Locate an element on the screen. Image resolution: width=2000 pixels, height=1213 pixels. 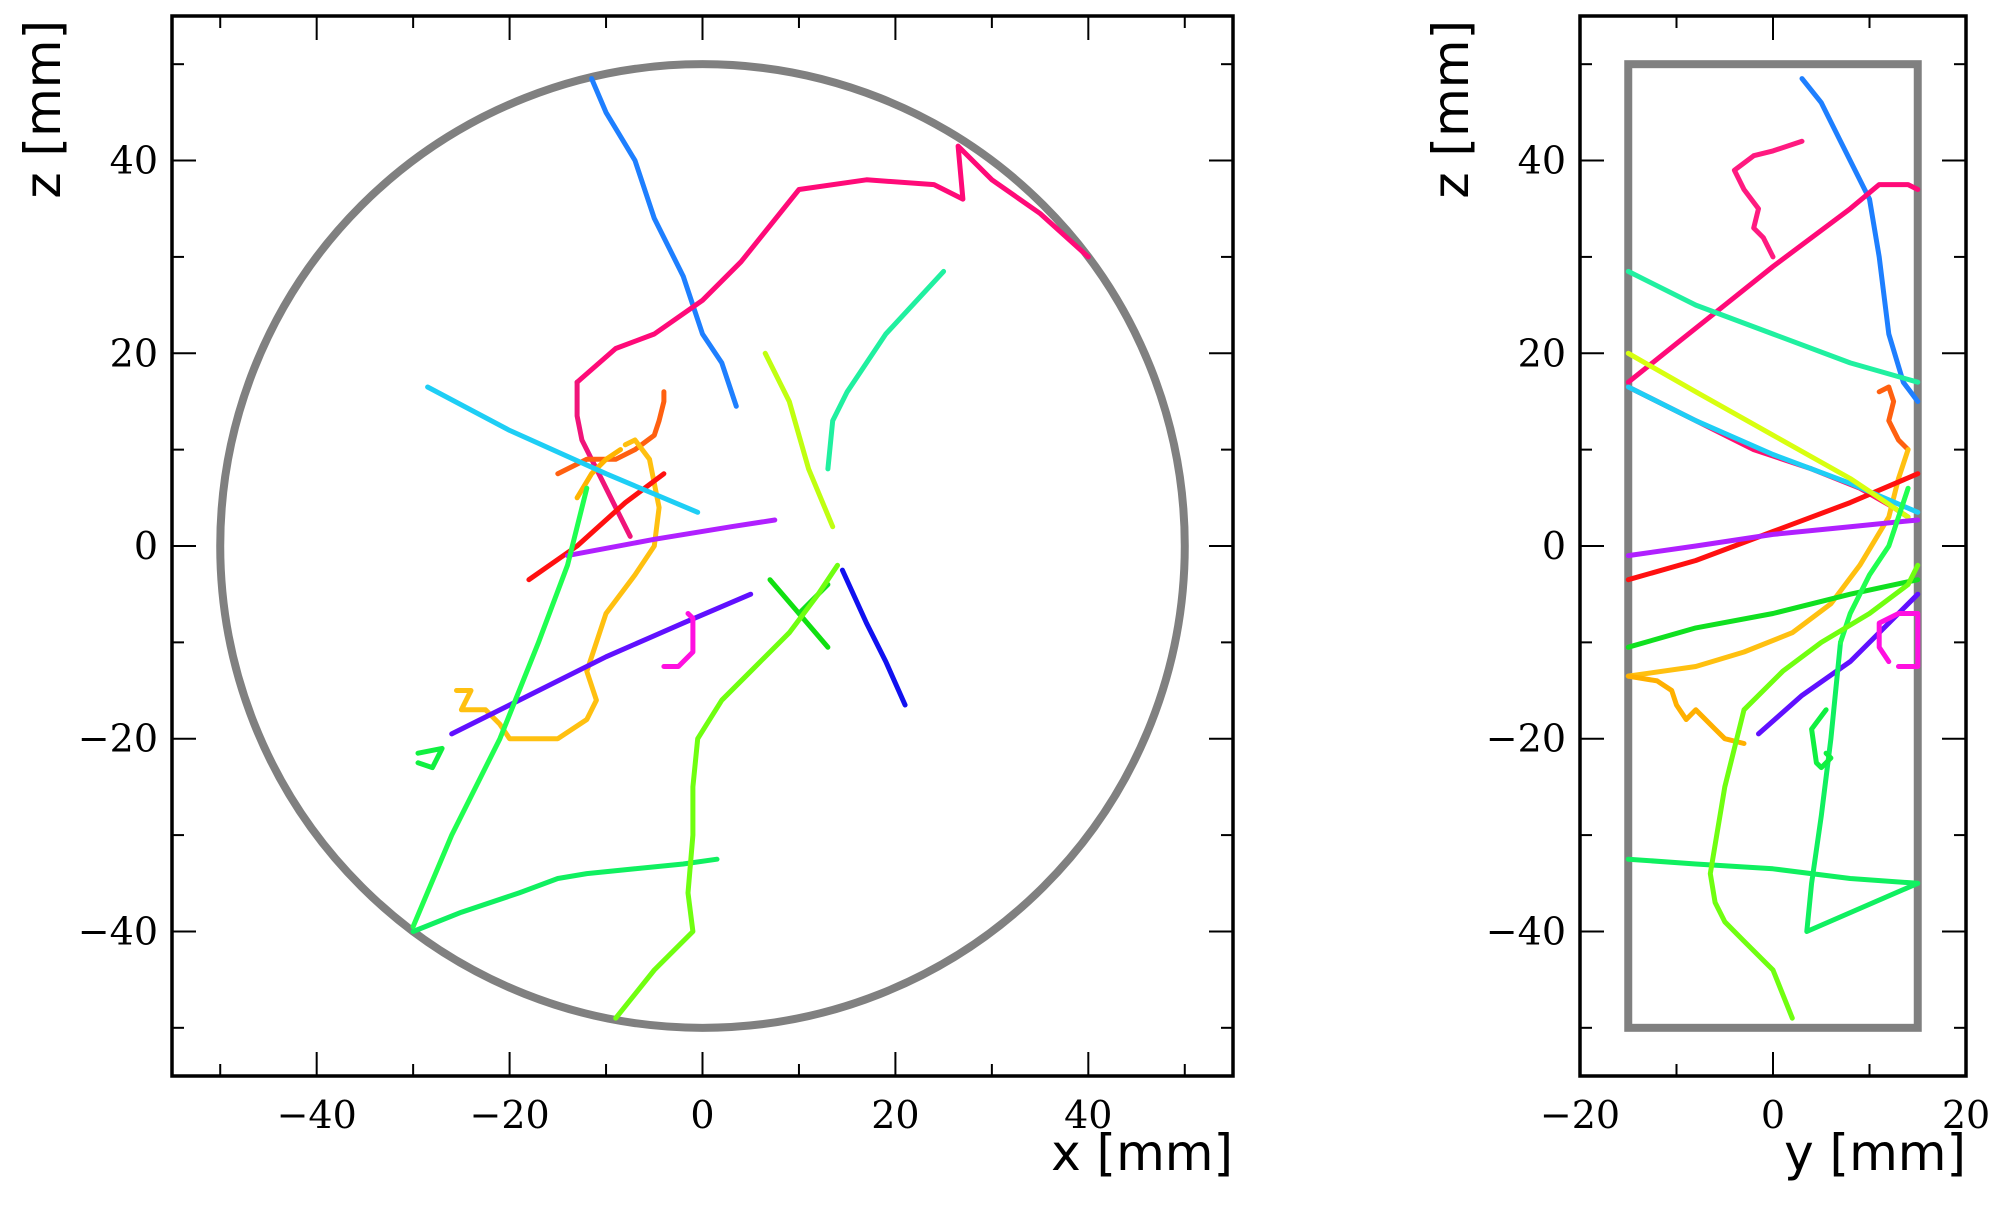
yz-xaxis-label: y [mm] is located at coordinates (1875, 1153).